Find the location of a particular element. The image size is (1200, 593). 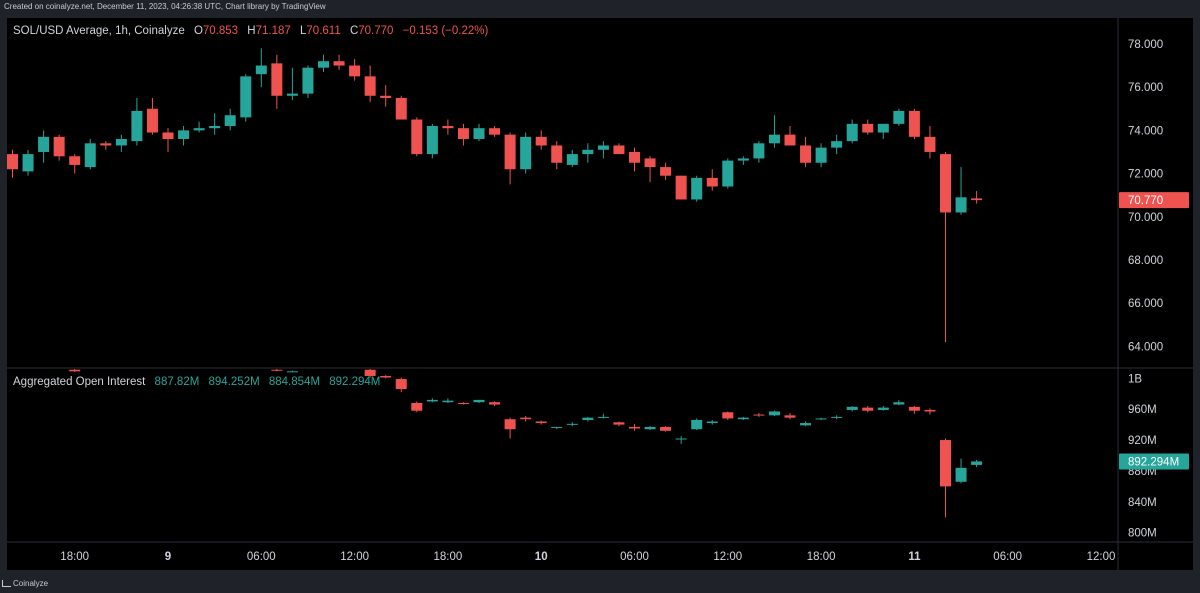

brand-name: Coinalyze is located at coordinates (31, 583).